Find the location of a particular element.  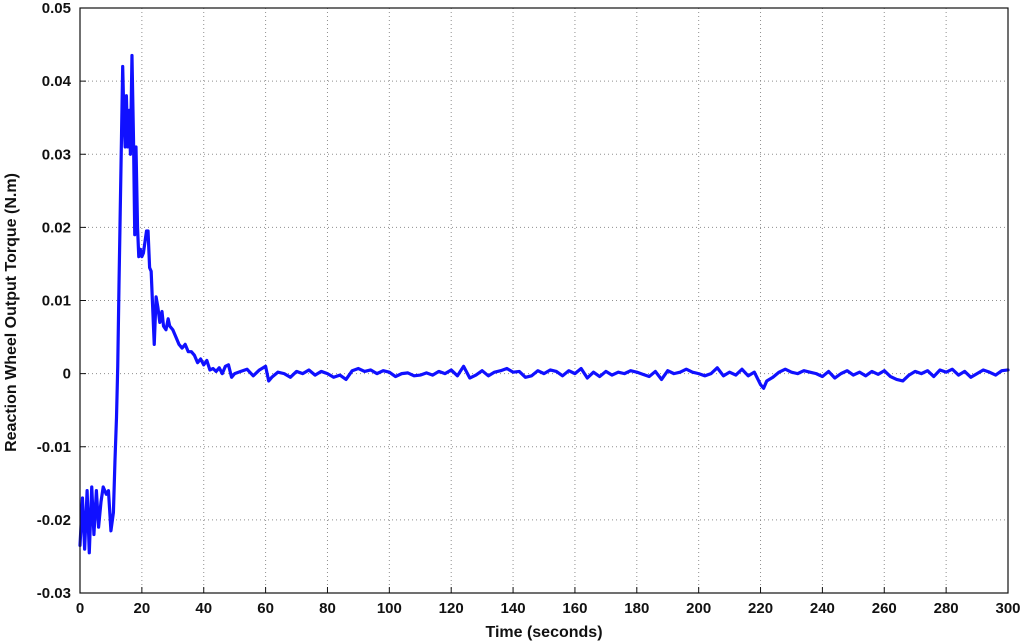

x-tick-label: 140 is located at coordinates (513, 608).